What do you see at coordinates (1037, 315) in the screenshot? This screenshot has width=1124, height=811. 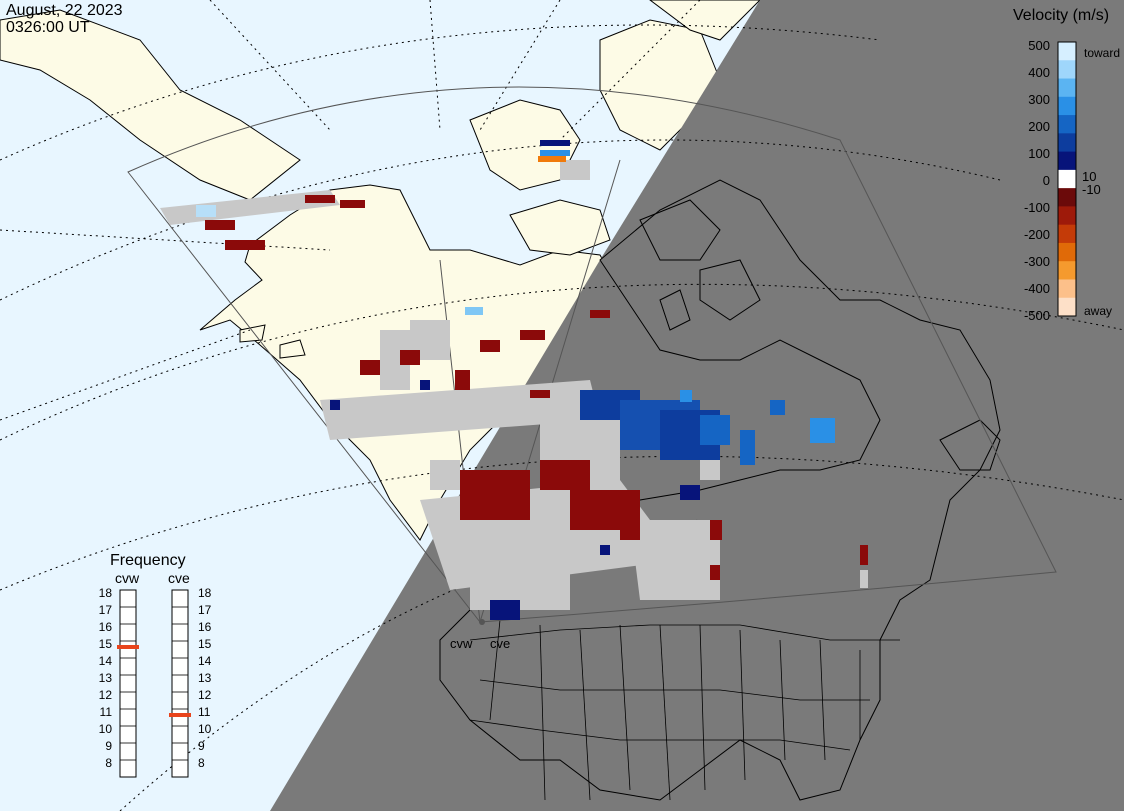 I see `colorbar-tick-label: -500` at bounding box center [1037, 315].